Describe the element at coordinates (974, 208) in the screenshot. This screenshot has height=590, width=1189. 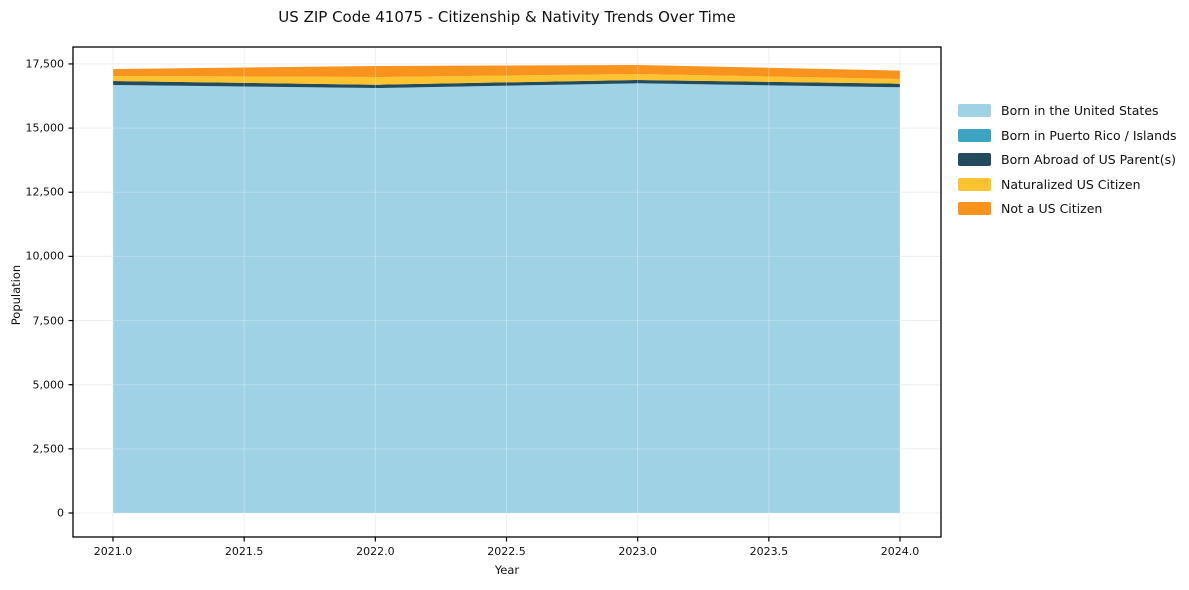
I see `legend-swatch-not-citizen` at that location.